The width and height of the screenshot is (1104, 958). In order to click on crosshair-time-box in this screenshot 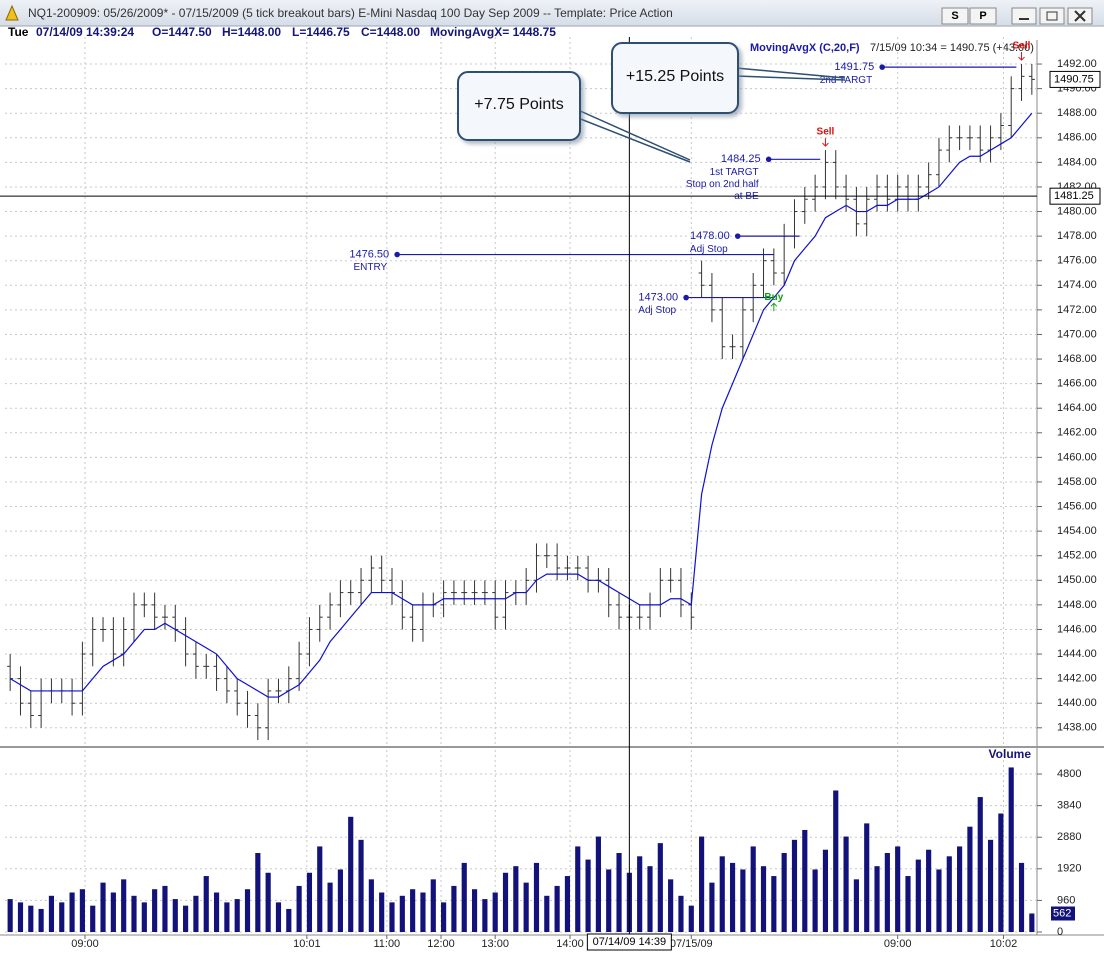, I will do `click(629, 942)`.